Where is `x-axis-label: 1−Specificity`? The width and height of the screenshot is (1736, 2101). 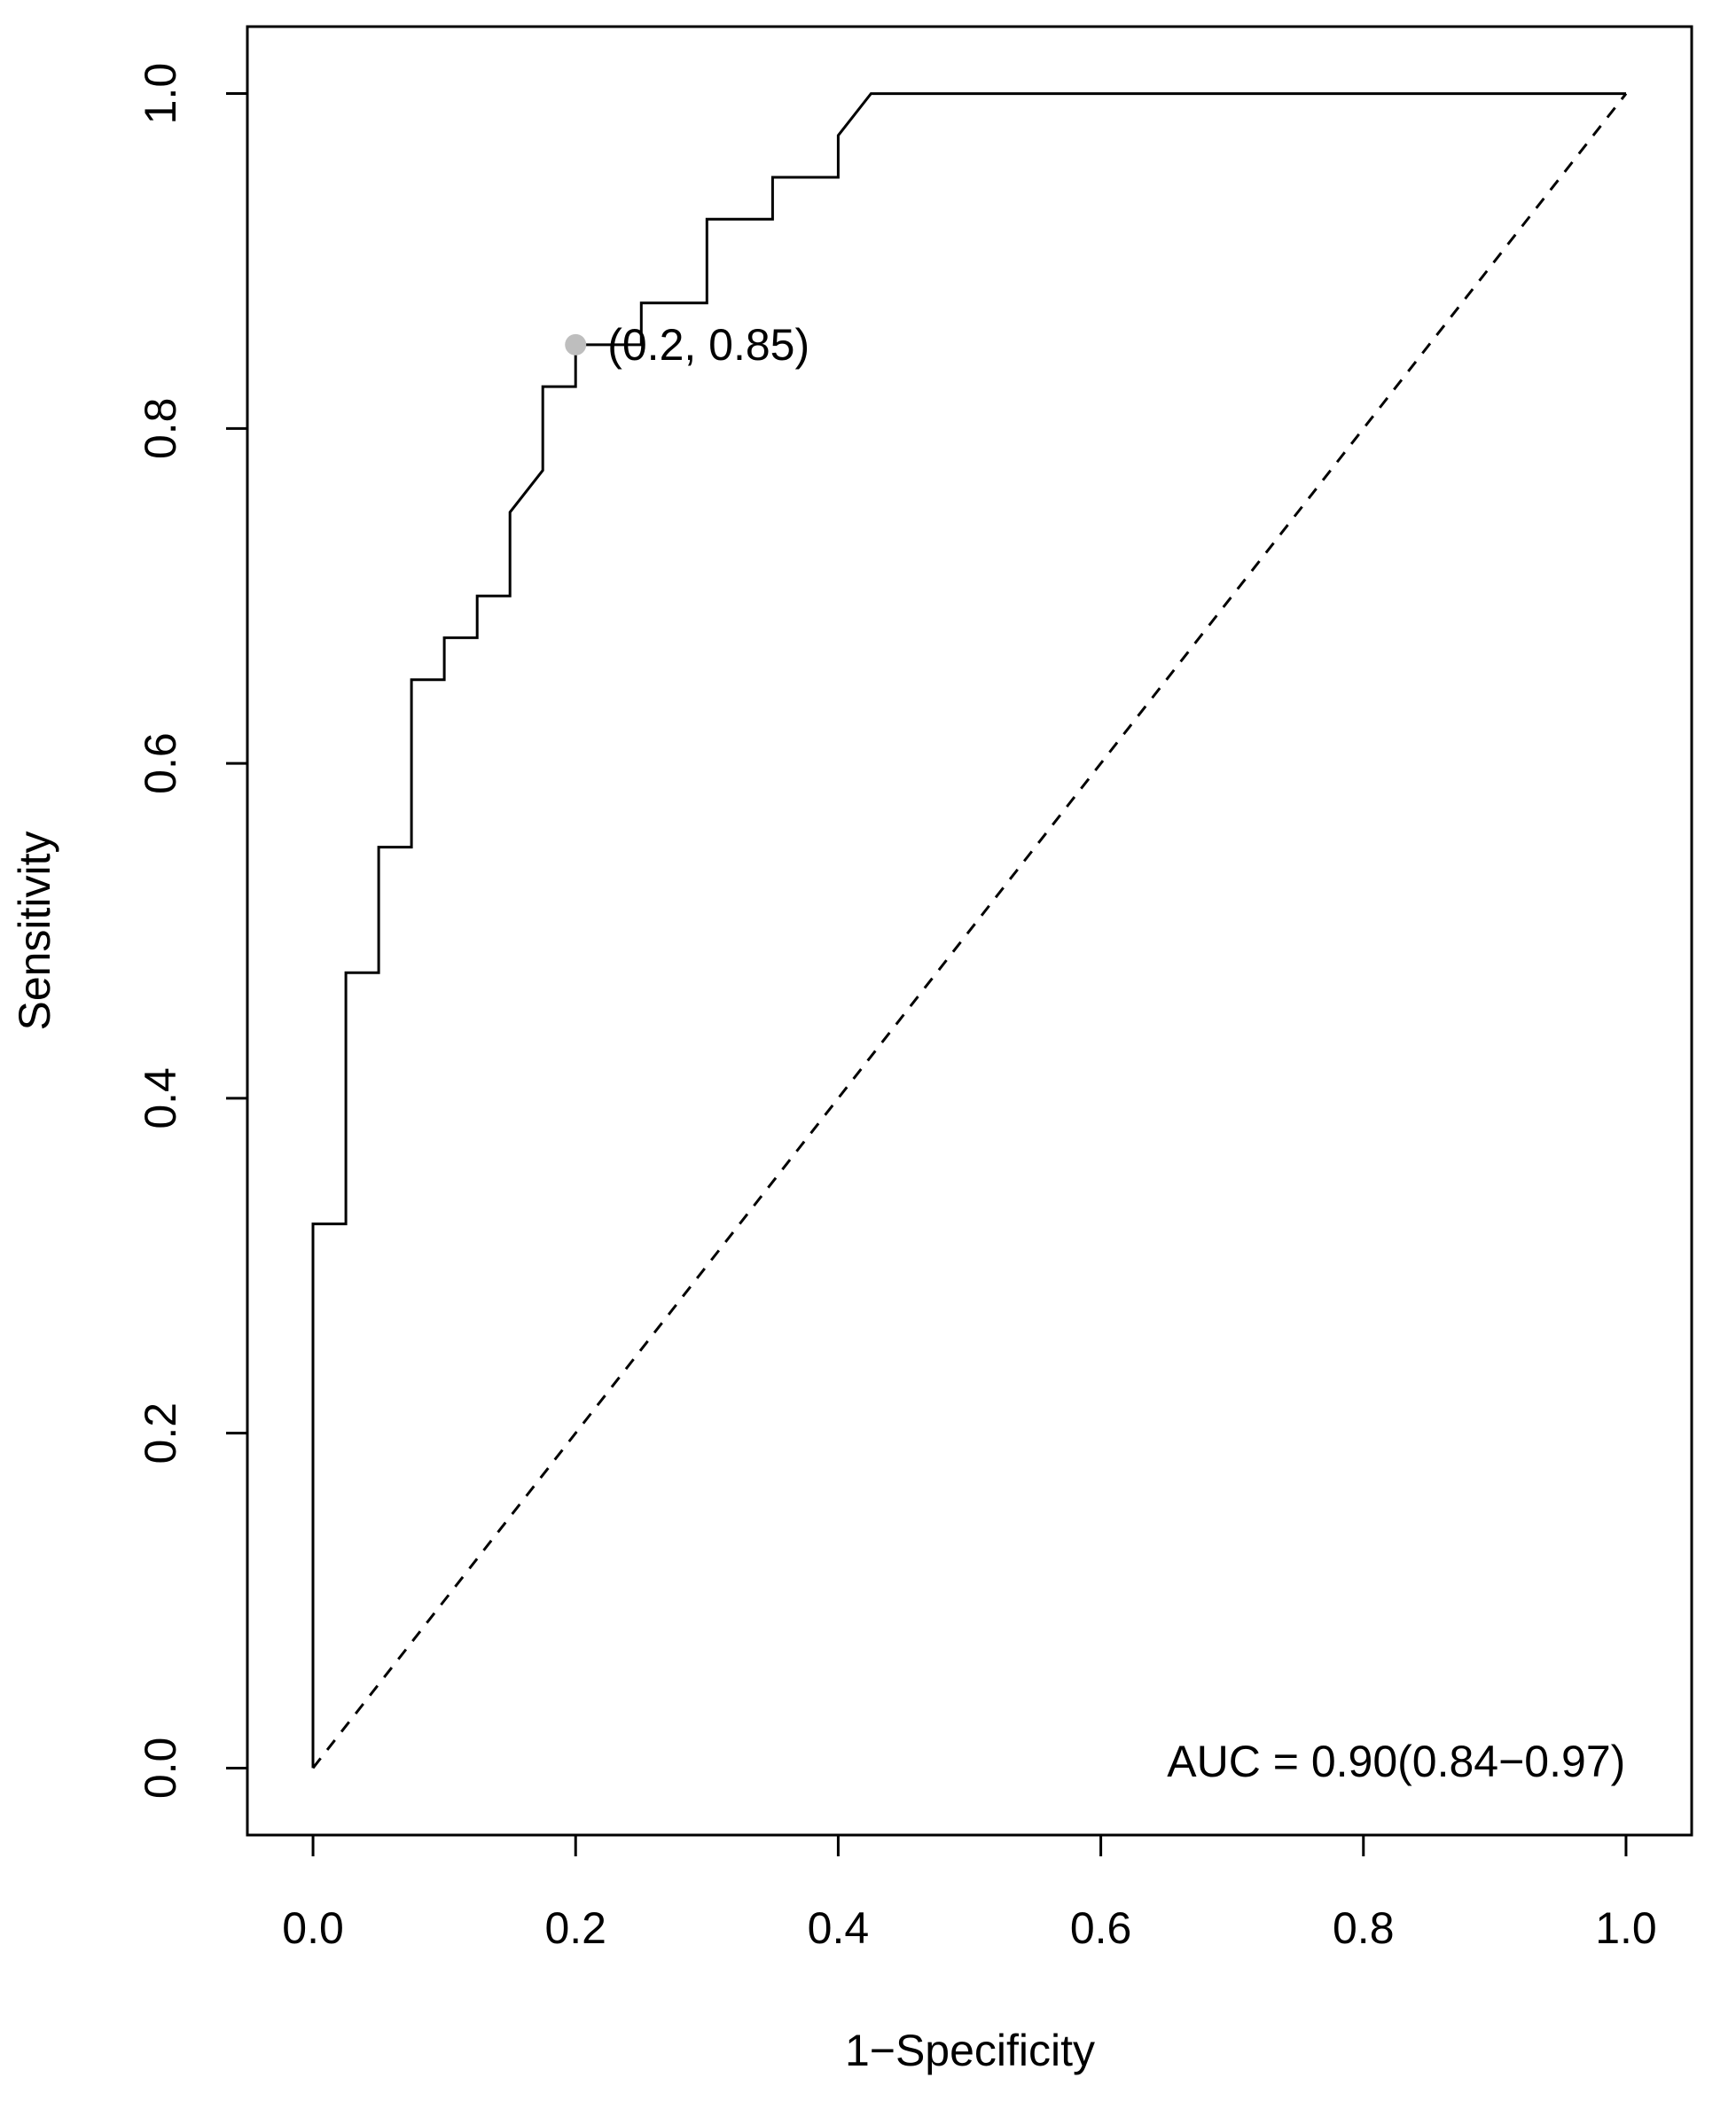
x-axis-label: 1−Specificity is located at coordinates (970, 2050).